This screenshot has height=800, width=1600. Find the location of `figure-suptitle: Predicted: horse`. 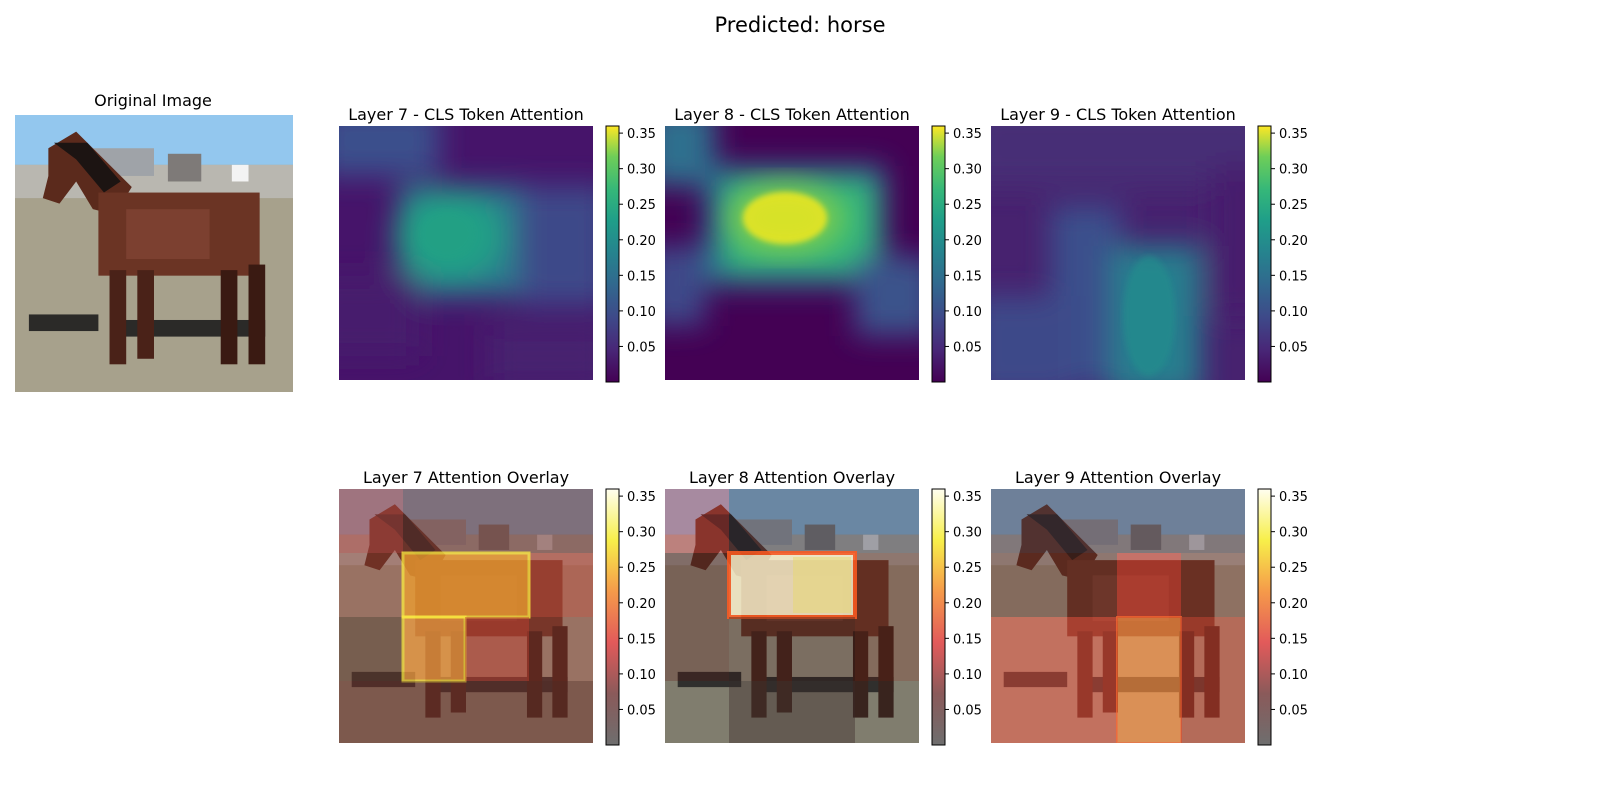

figure-suptitle: Predicted: horse is located at coordinates (800, 25).